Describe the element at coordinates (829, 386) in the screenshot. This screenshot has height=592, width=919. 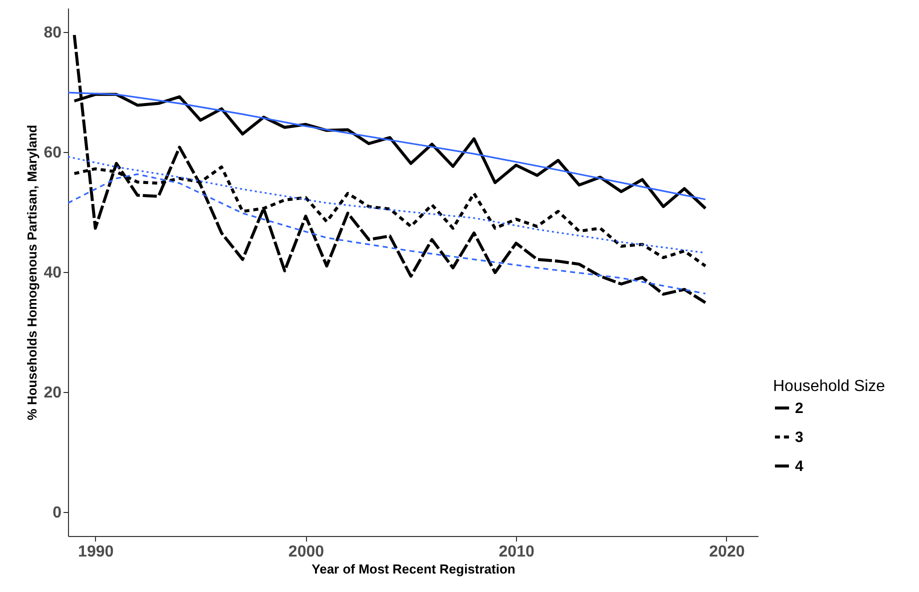
I see `legend-title: Household Size` at that location.